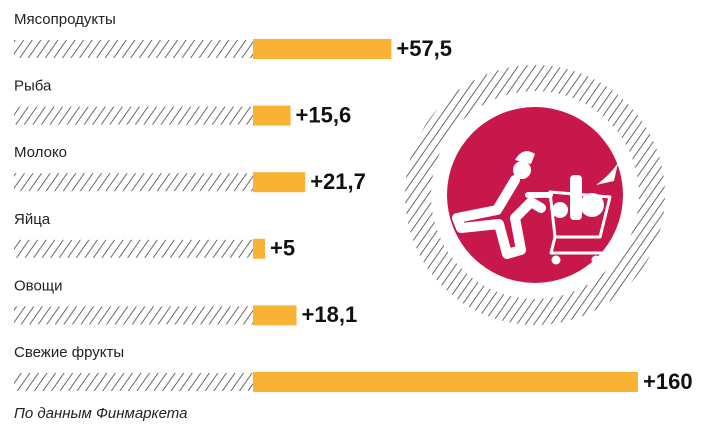  What do you see at coordinates (65, 19) in the screenshot?
I see `category-label: Мясопродукты` at bounding box center [65, 19].